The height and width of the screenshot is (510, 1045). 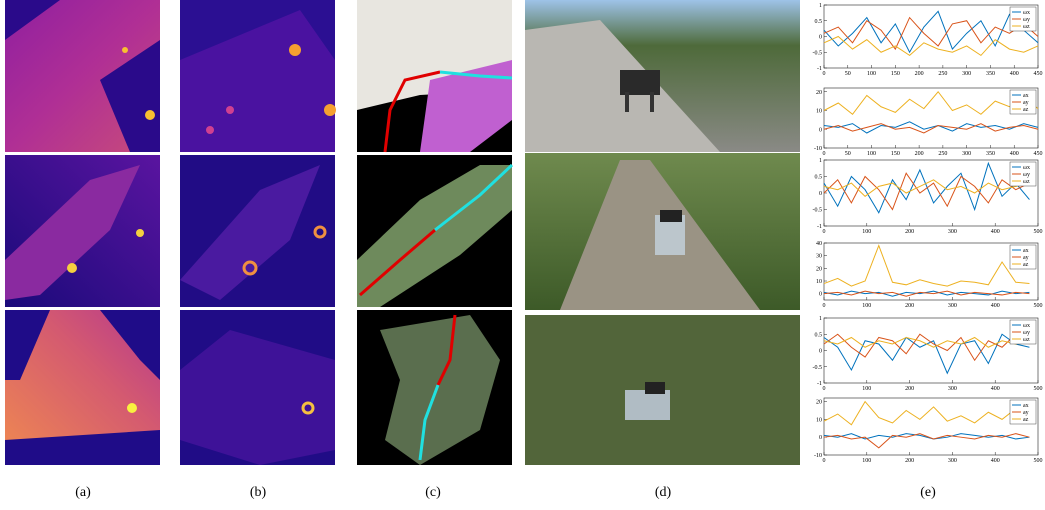 What do you see at coordinates (1026, 326) in the screenshot?
I see `legend-label: ωx` at bounding box center [1026, 326].